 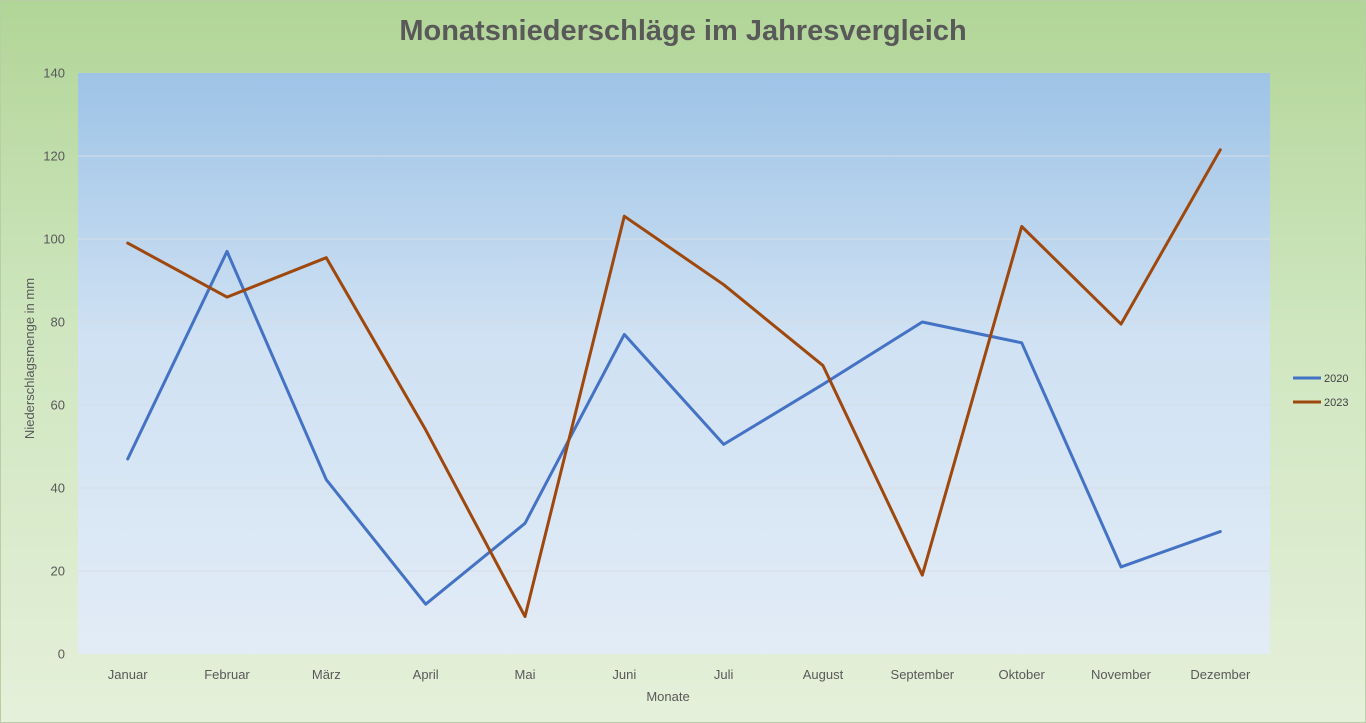 What do you see at coordinates (128, 674) in the screenshot?
I see `x-tick-label: Januar` at bounding box center [128, 674].